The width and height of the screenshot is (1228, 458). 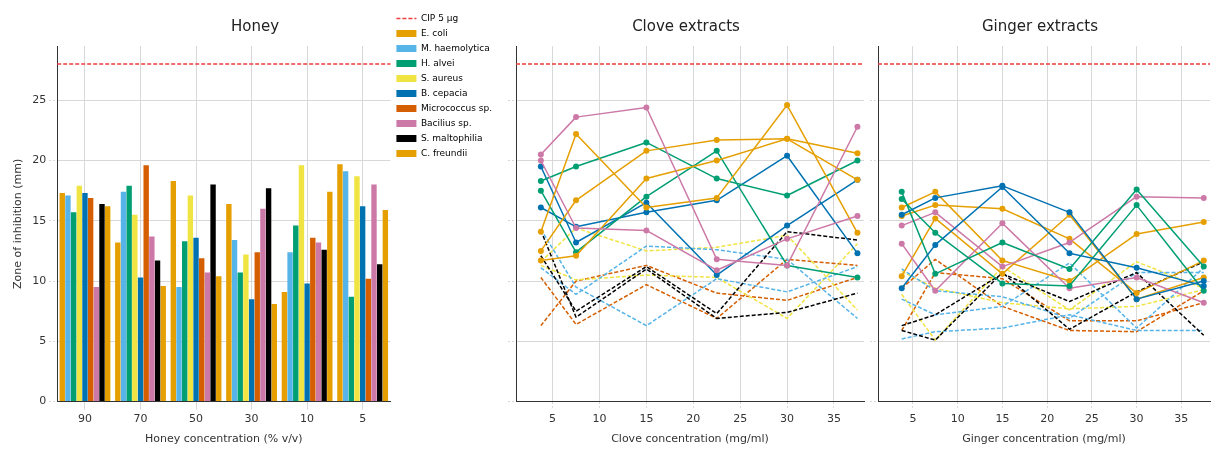 What do you see at coordinates (444, 152) in the screenshot?
I see `legend-label: C. freundii` at bounding box center [444, 152].